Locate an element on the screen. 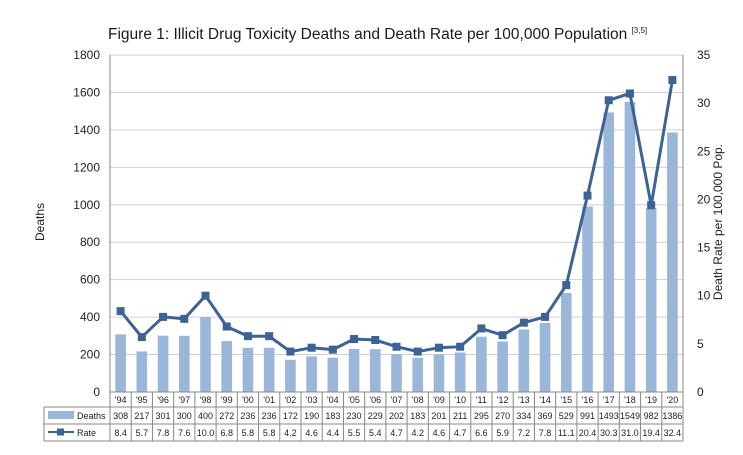  y-axis-title: Deaths is located at coordinates (40, 222).